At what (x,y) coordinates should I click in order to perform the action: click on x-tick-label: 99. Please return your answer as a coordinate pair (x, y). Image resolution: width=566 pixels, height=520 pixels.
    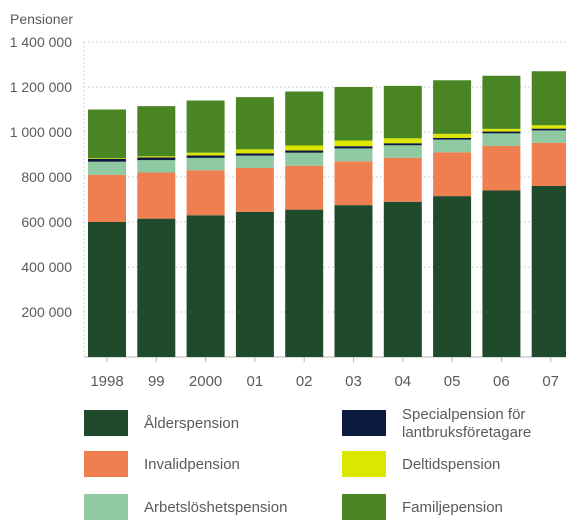
    Looking at the image, I should click on (156, 381).